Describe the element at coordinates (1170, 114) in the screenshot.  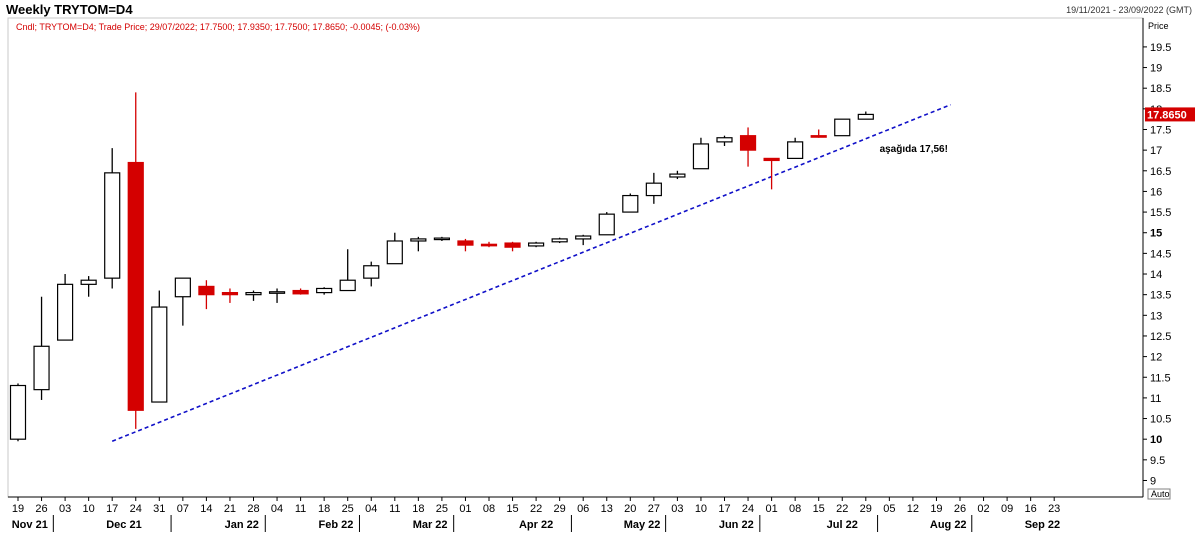
I see `last-price-marker` at that location.